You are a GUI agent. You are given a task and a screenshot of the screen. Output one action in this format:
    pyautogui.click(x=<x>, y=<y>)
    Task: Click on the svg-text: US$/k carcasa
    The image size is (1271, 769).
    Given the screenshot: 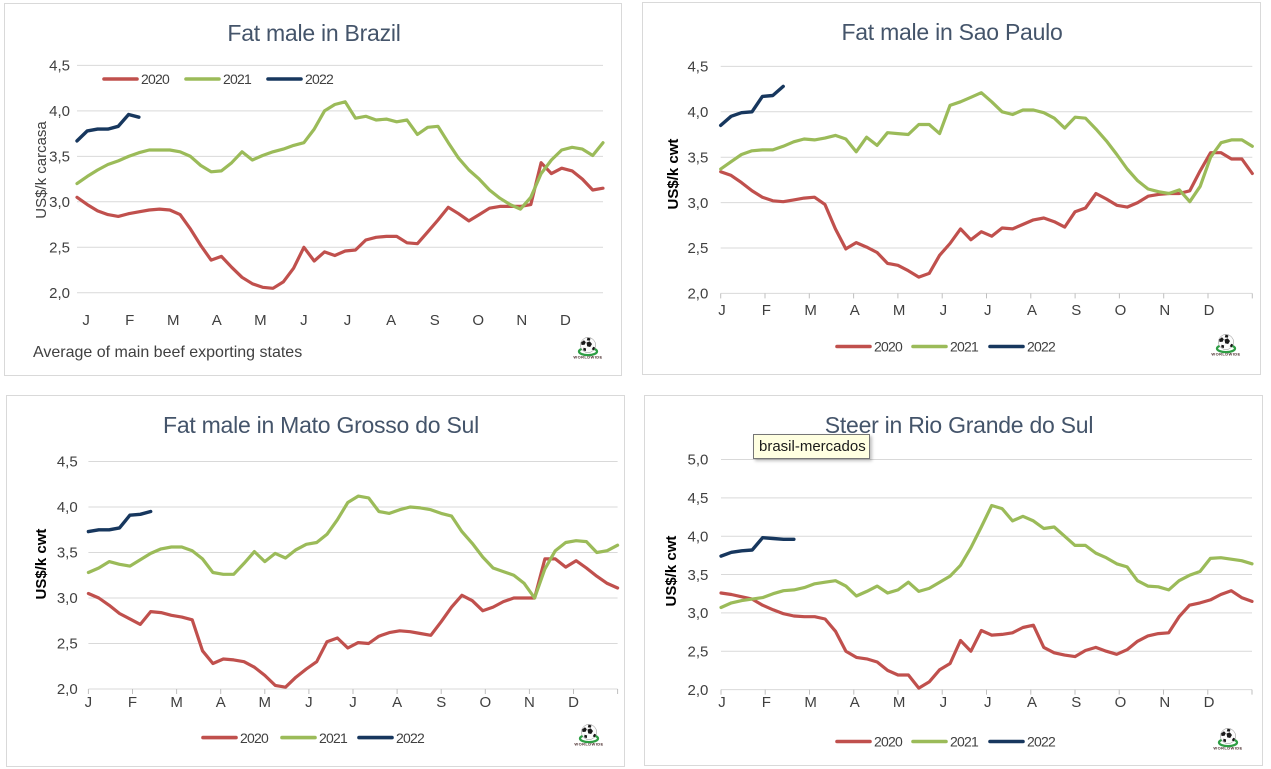 What is the action you would take?
    pyautogui.click(x=41, y=170)
    